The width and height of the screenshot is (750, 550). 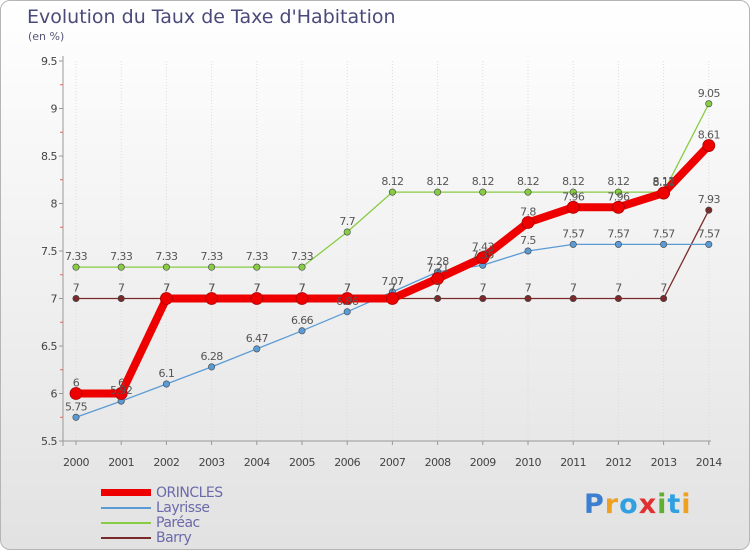 What do you see at coordinates (162, 508) in the screenshot?
I see `legend-item: Layrisse` at bounding box center [162, 508].